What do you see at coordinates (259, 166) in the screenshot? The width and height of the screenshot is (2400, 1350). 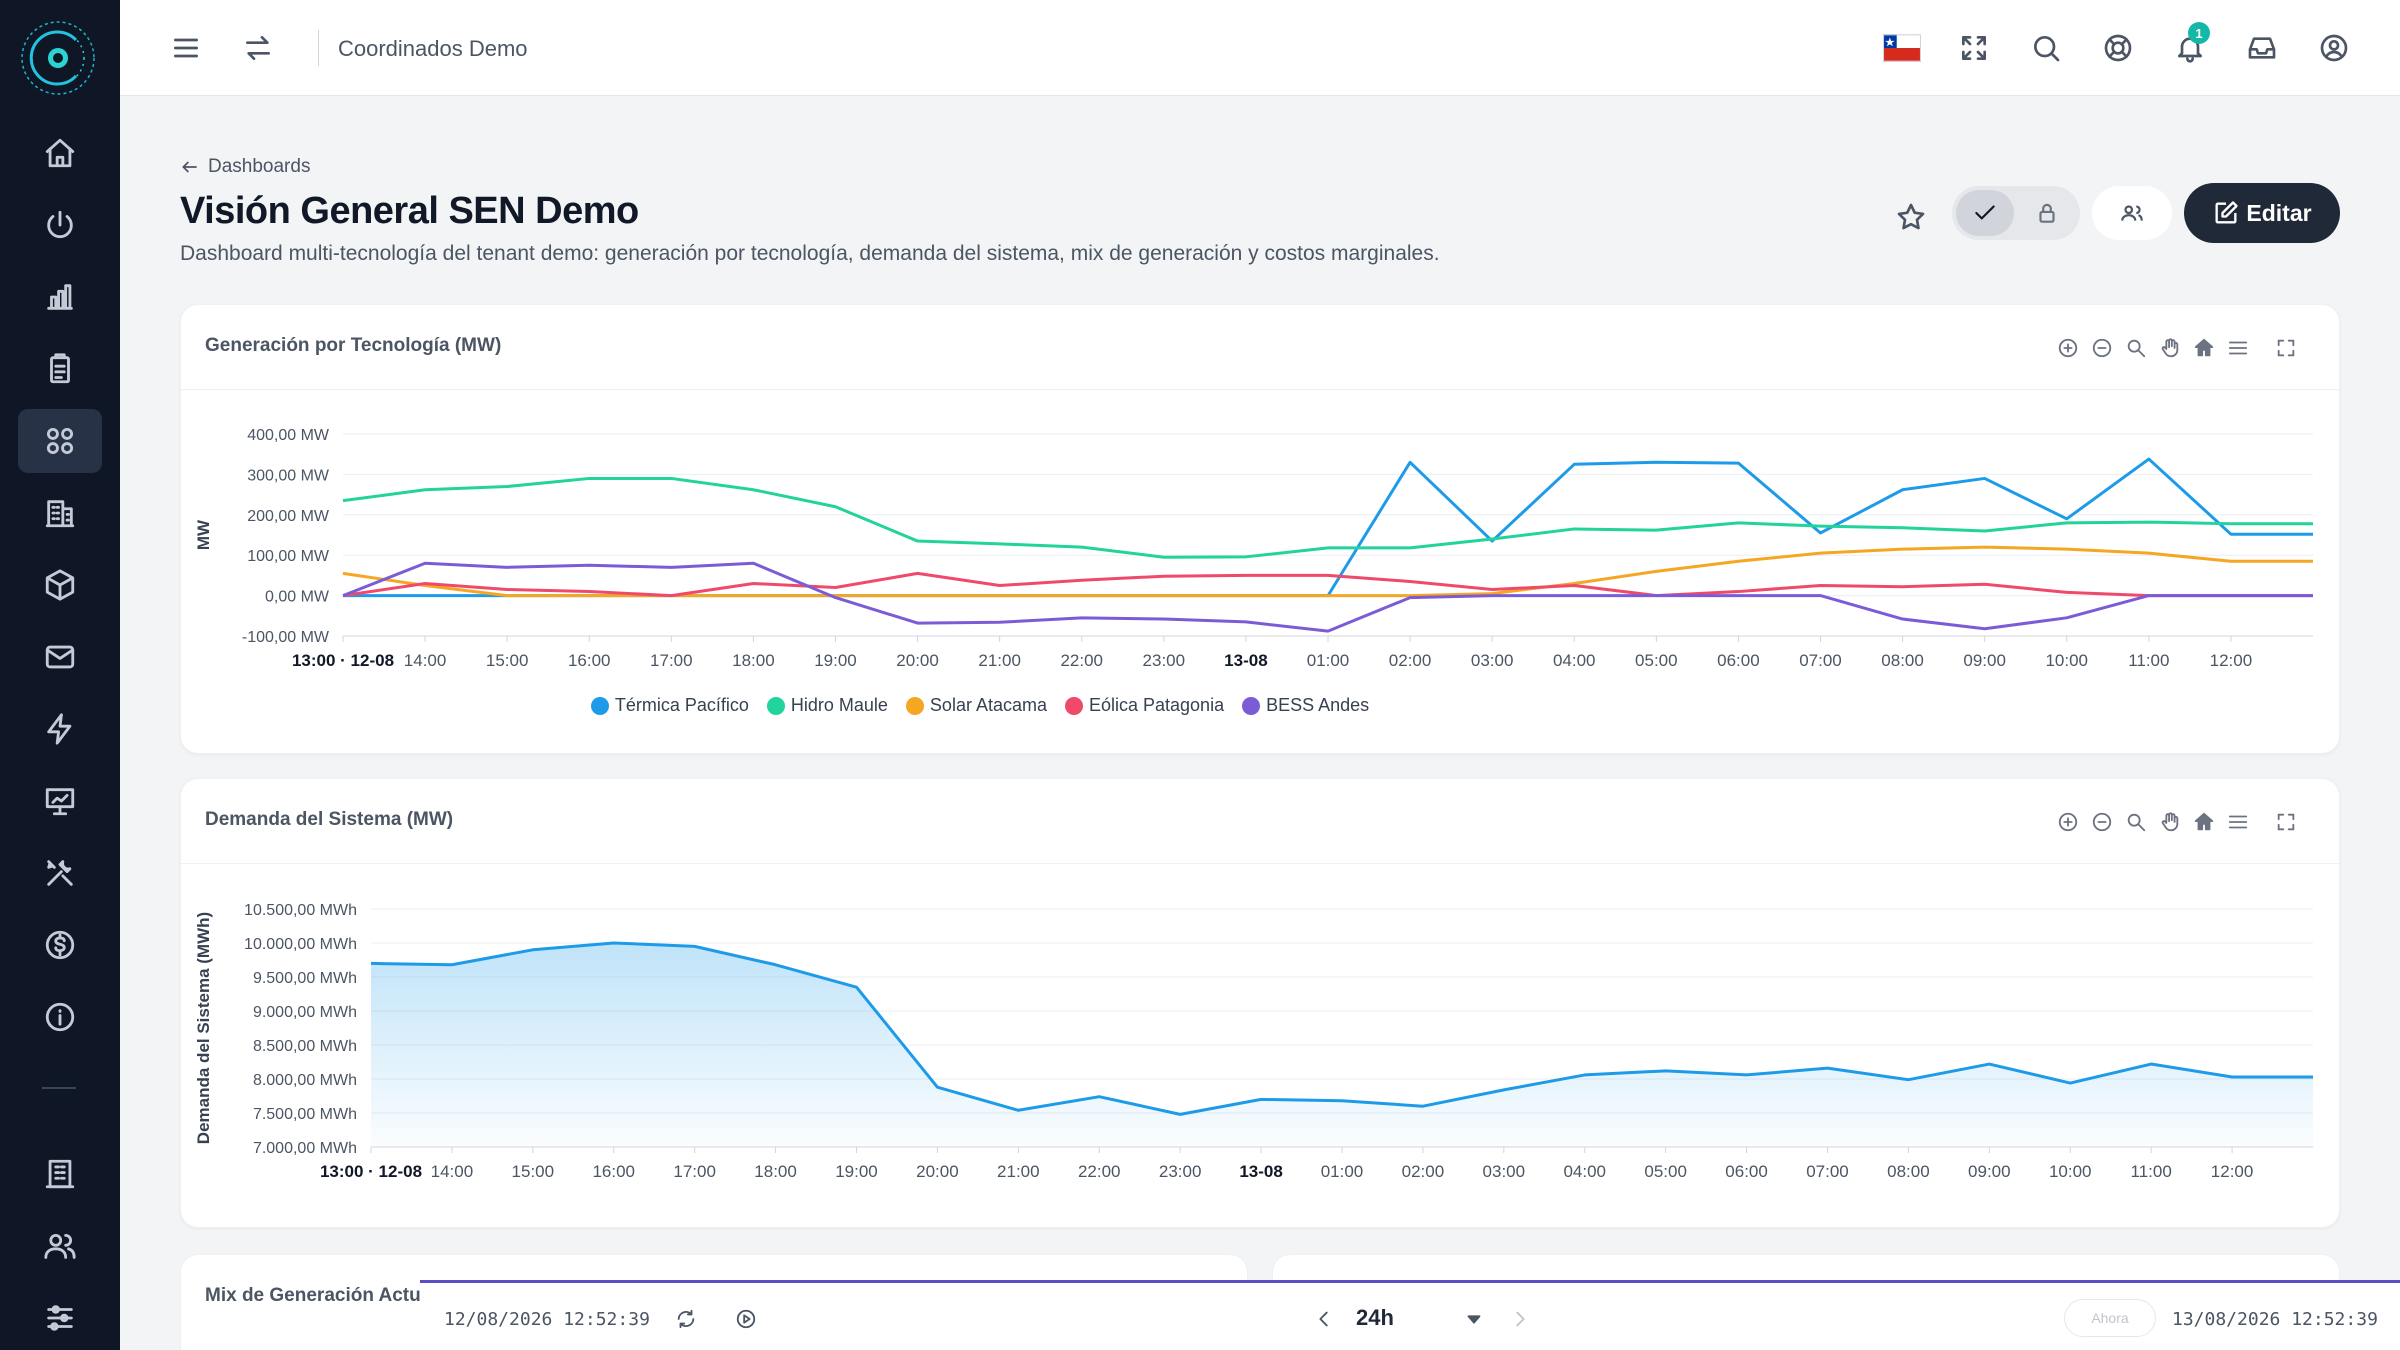 I see `breadcrumb-dashboards: Dashboards` at bounding box center [259, 166].